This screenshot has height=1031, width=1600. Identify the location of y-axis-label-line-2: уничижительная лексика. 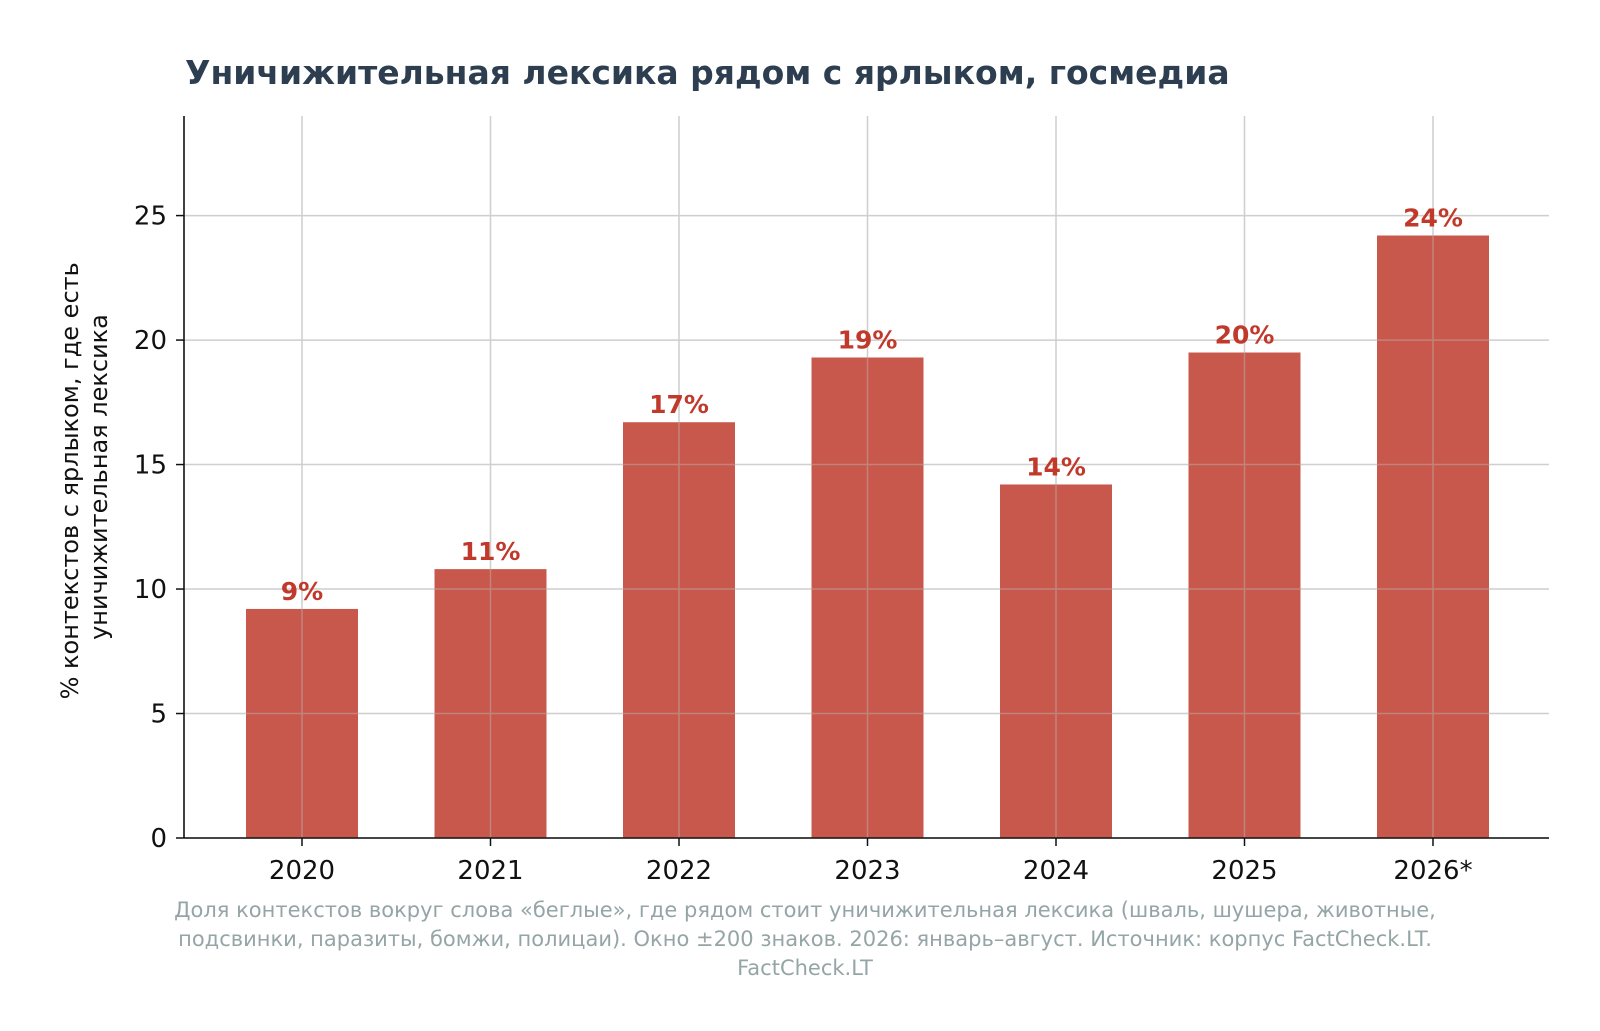
(99, 477).